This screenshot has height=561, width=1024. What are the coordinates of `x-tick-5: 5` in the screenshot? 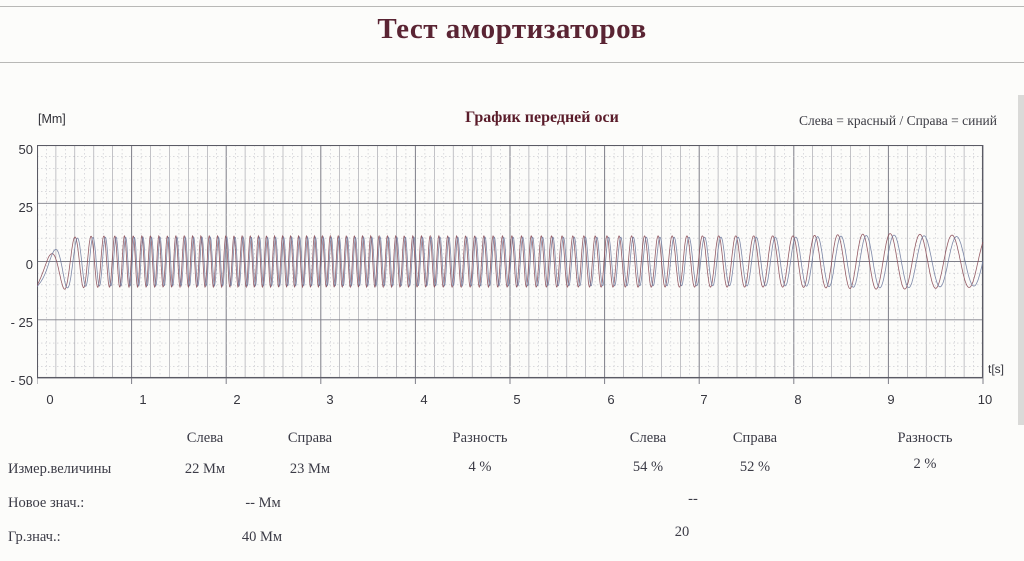 It's located at (517, 399).